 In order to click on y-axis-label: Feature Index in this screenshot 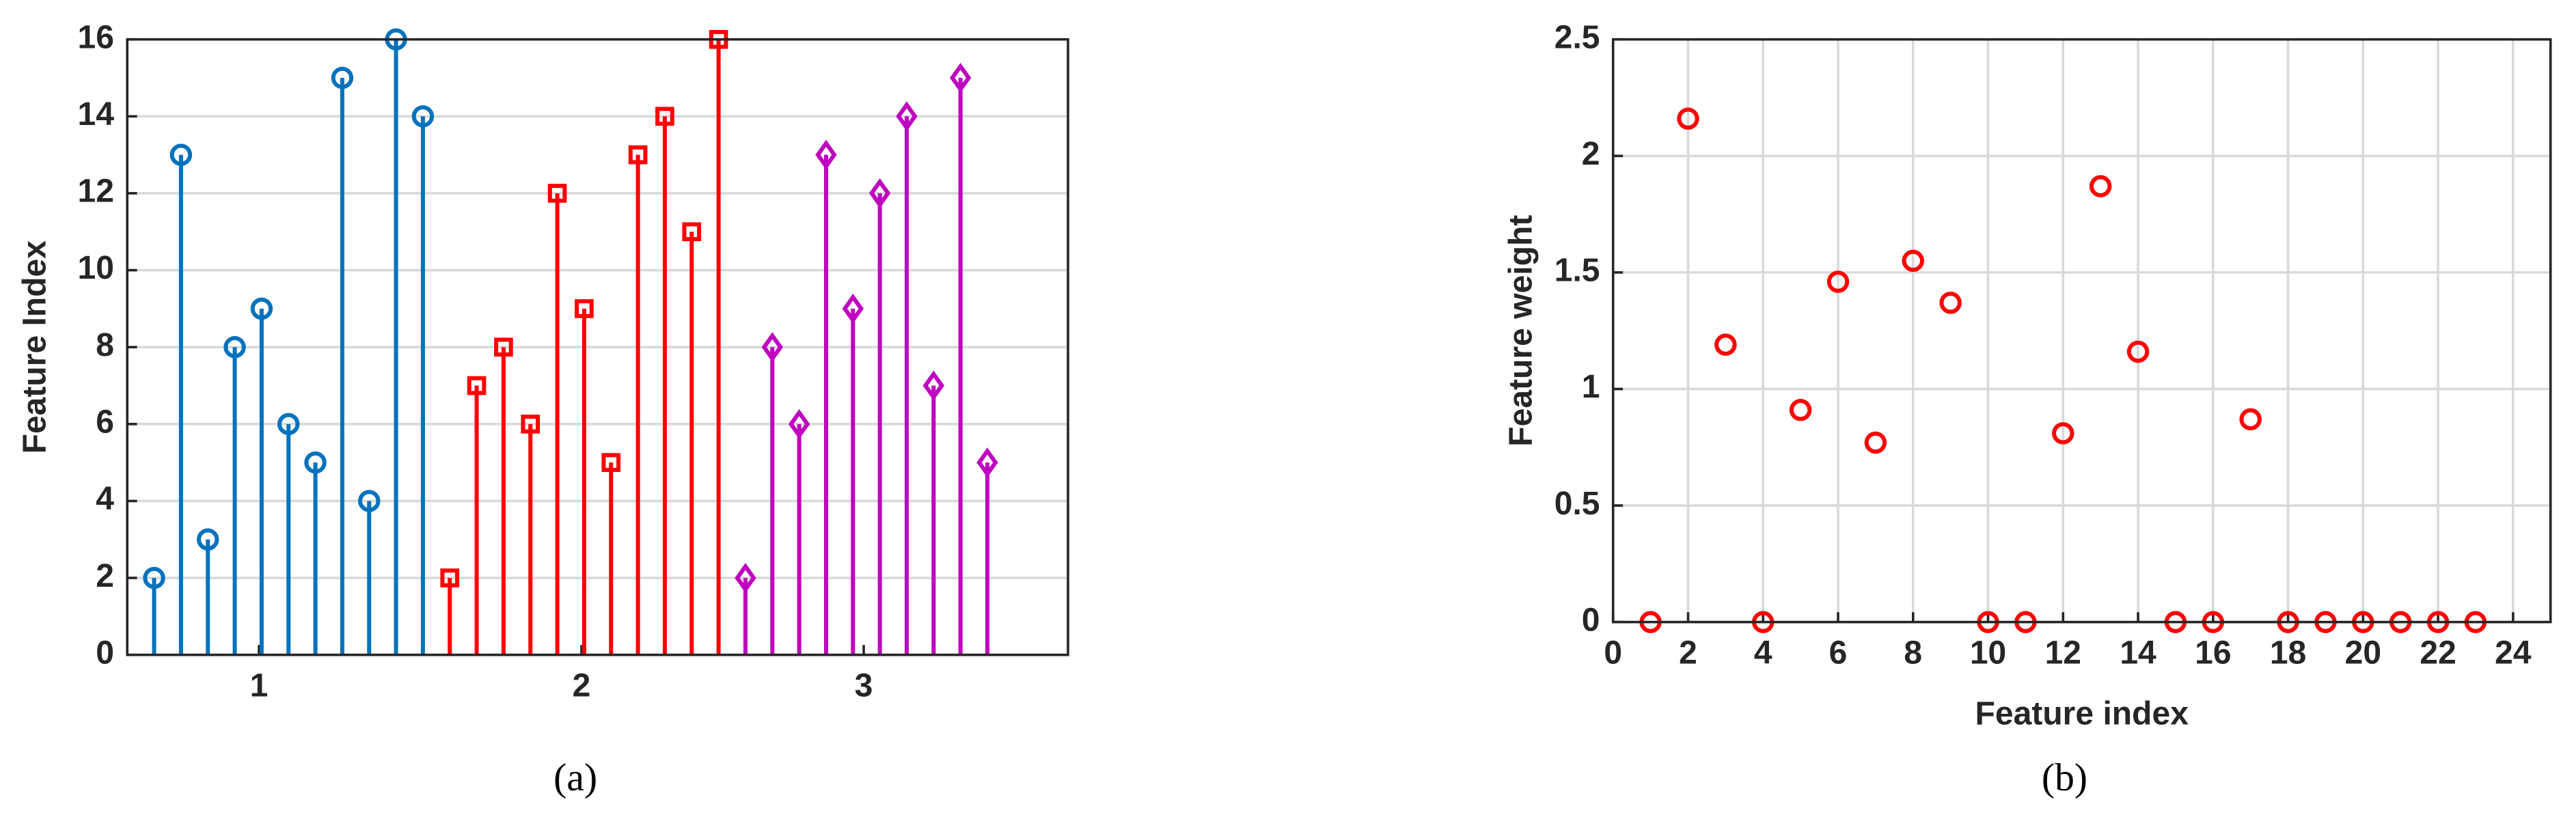, I will do `click(35, 347)`.